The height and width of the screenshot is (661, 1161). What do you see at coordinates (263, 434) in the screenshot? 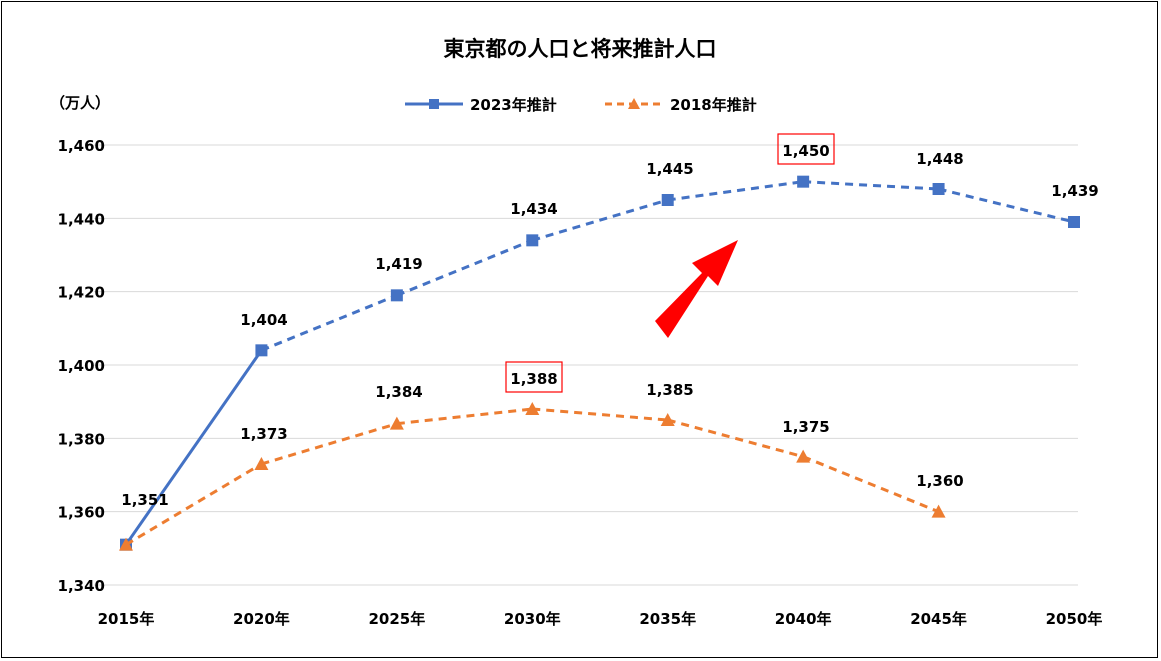
I see `data-label: 1,373` at bounding box center [263, 434].